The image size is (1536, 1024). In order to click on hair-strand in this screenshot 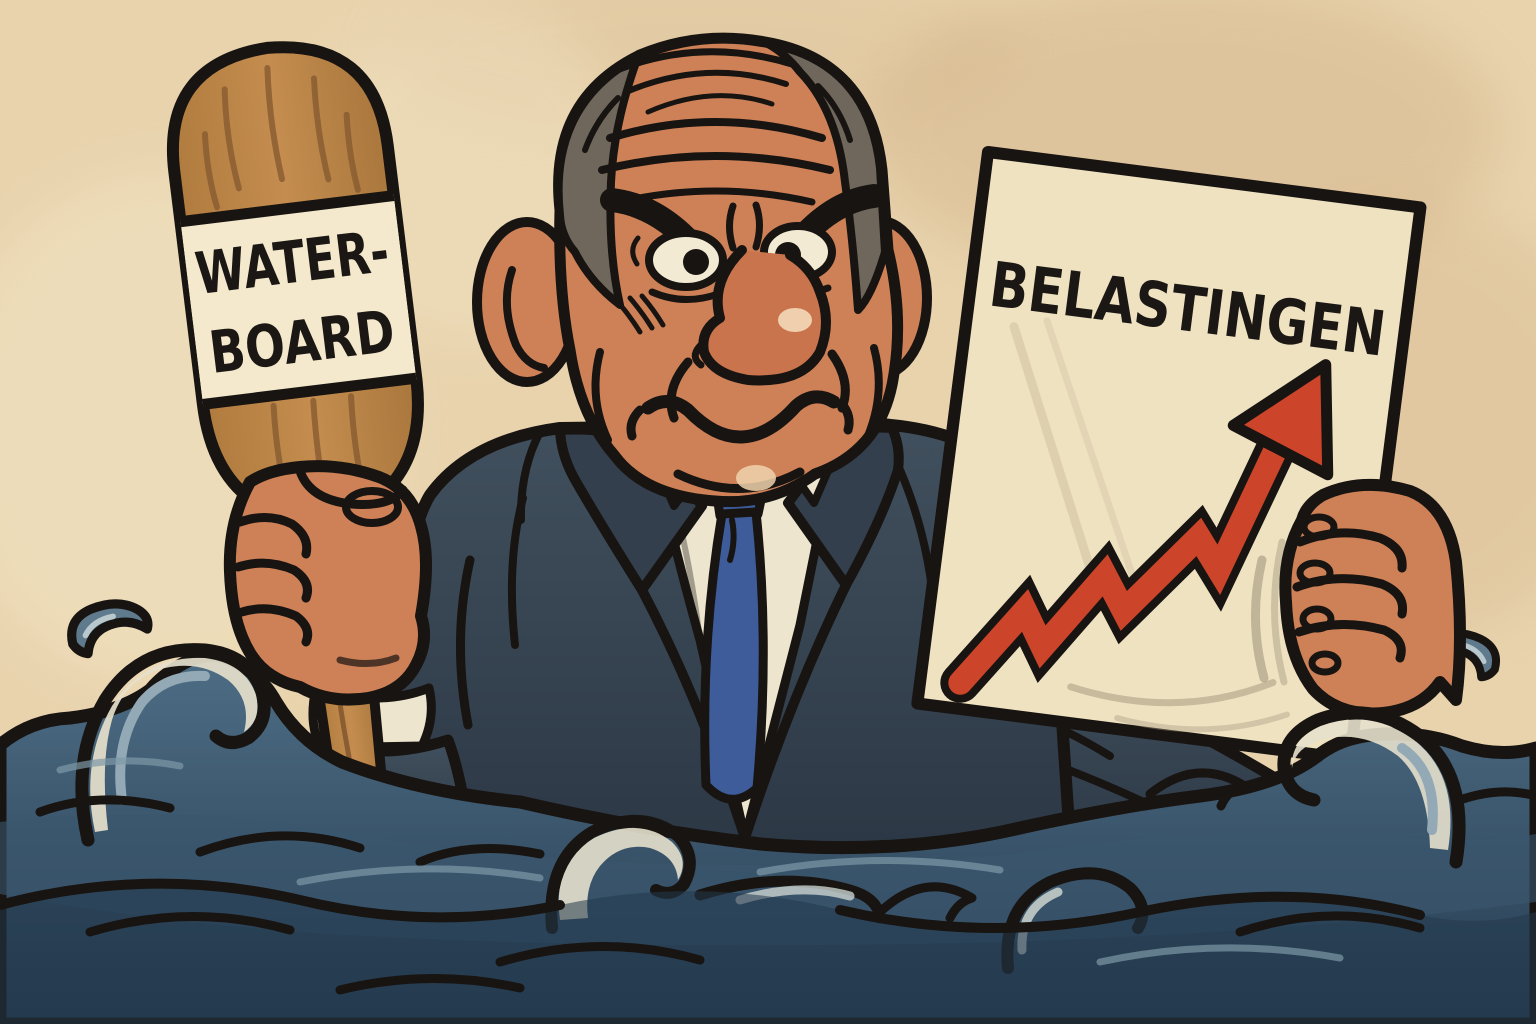, I will do `click(702, 62)`.